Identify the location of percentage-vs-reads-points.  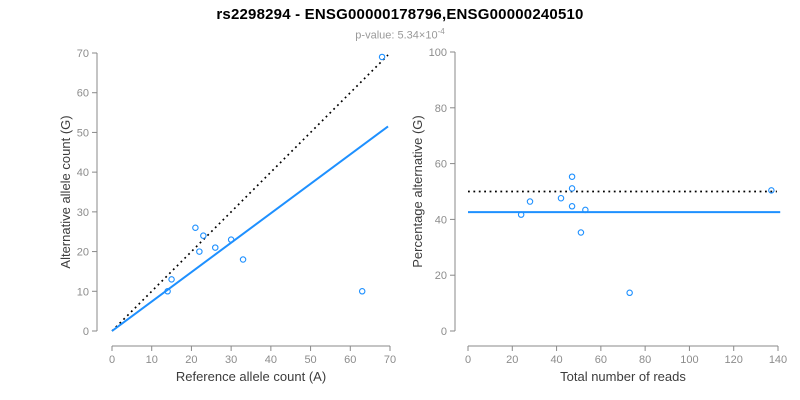
(646, 235).